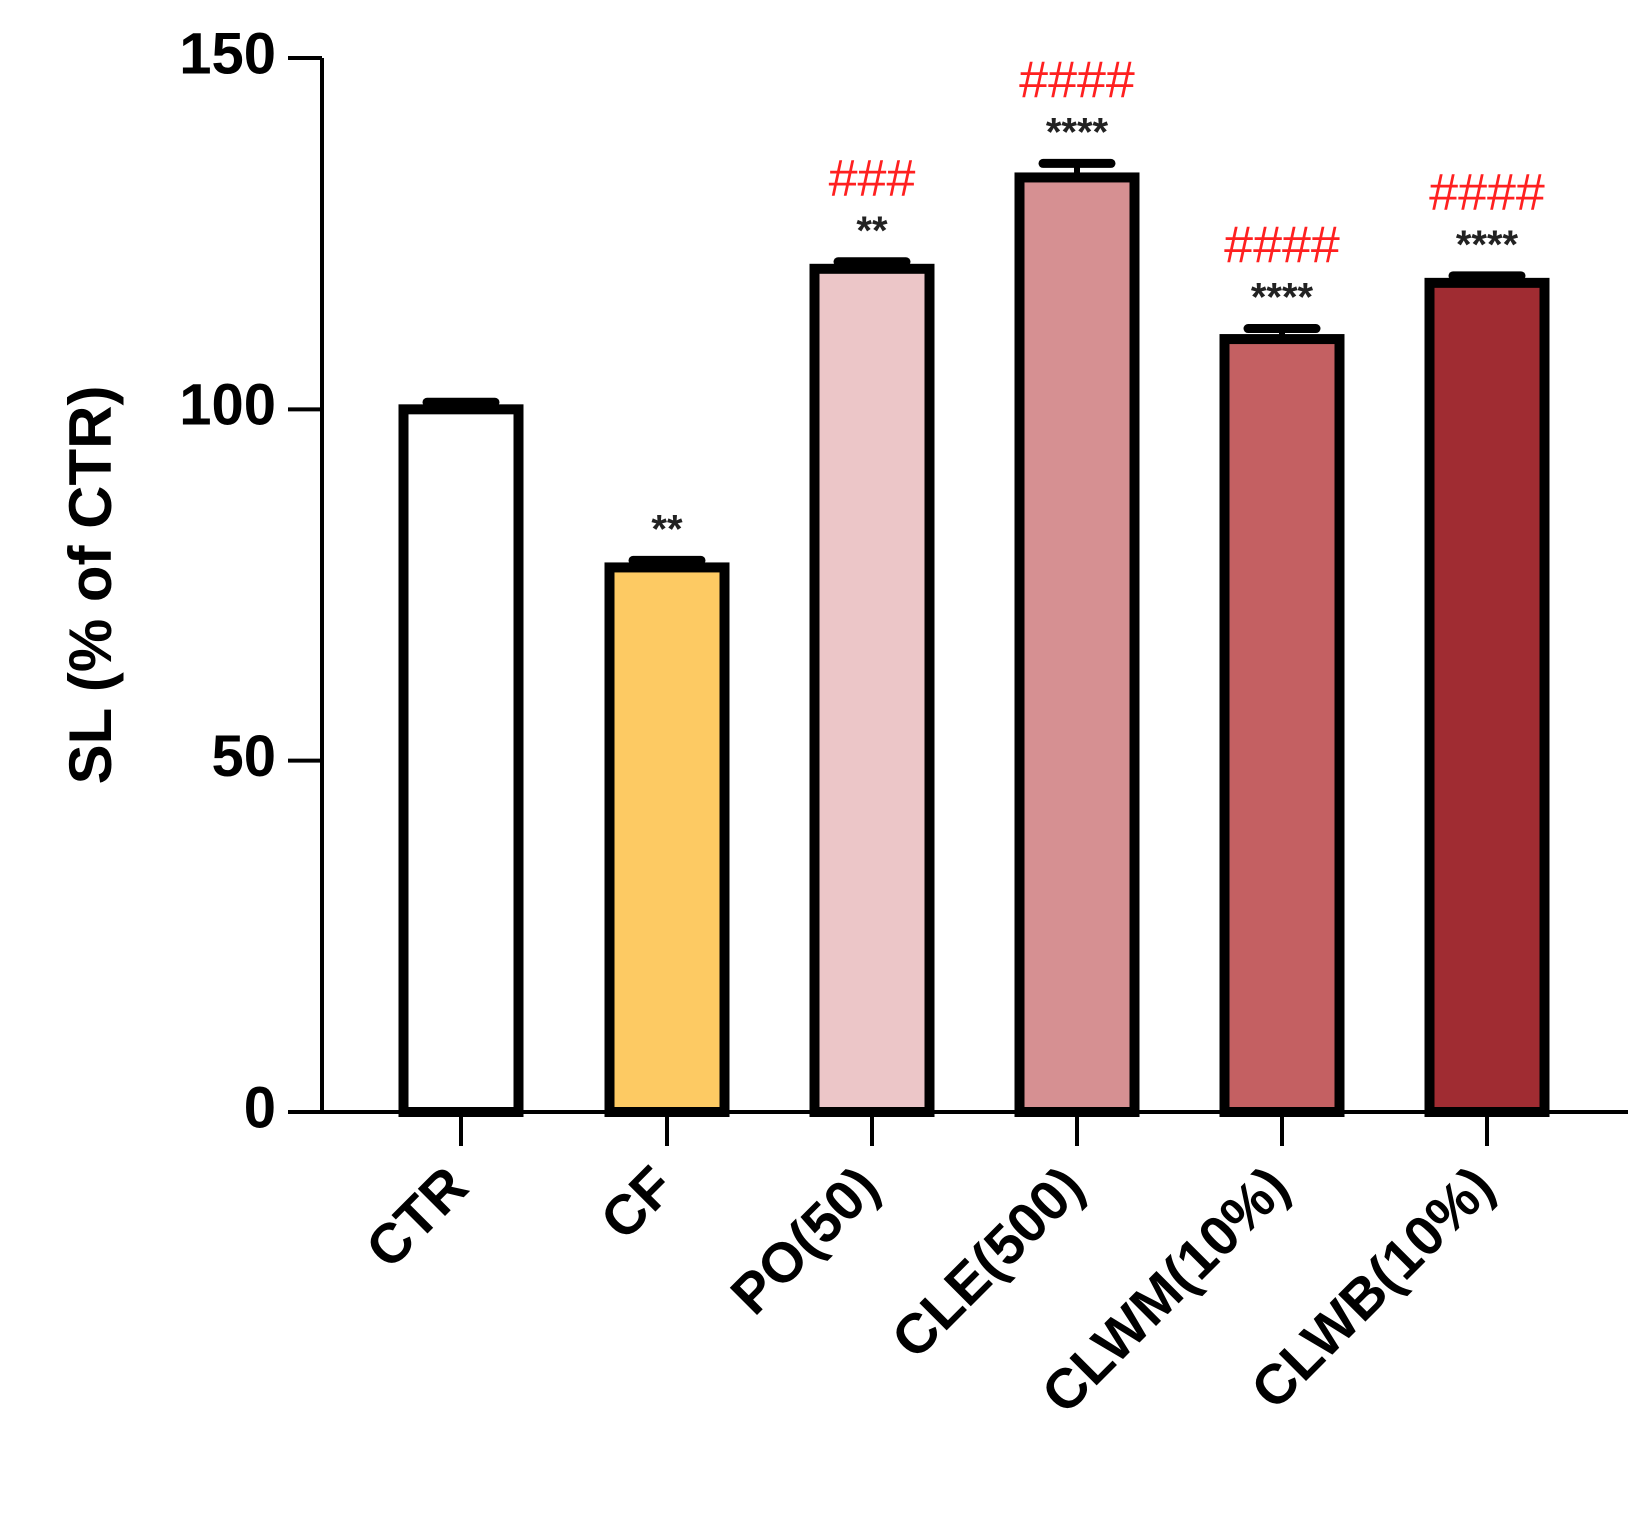 This screenshot has height=1519, width=1639. I want to click on y-tick-label: 50, so click(243, 756).